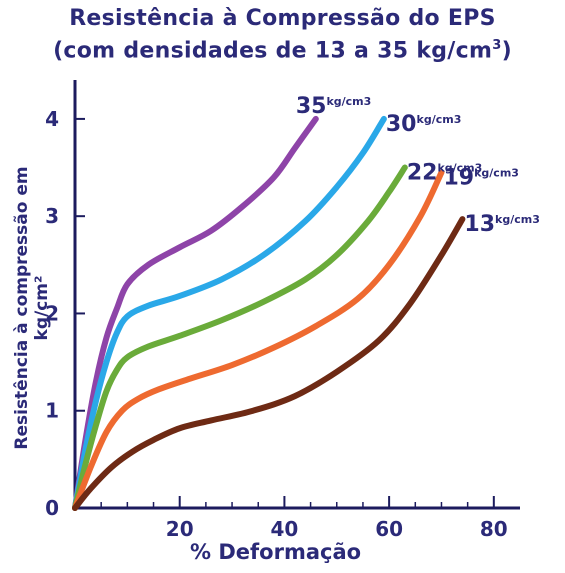  I want to click on y-tick-label: 1, so click(52, 411).